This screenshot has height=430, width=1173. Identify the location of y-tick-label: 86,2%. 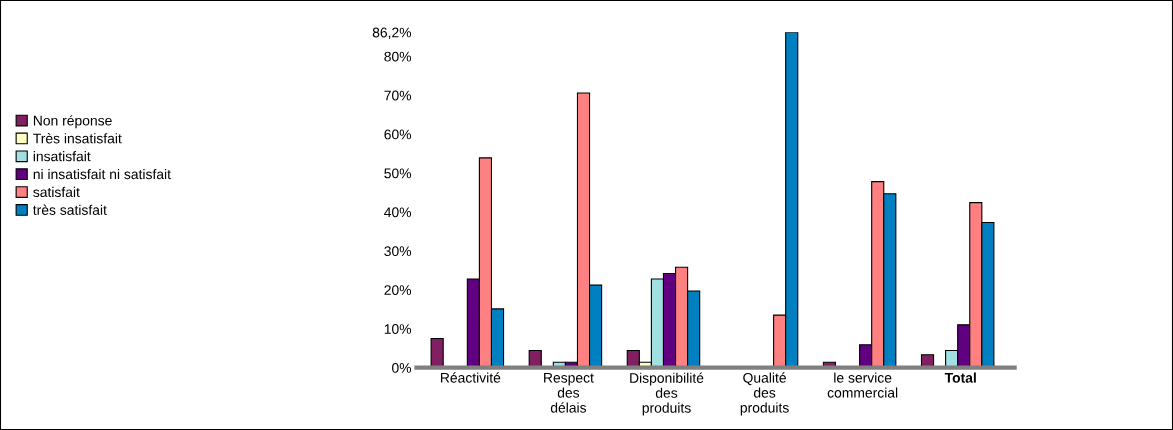
(392, 33).